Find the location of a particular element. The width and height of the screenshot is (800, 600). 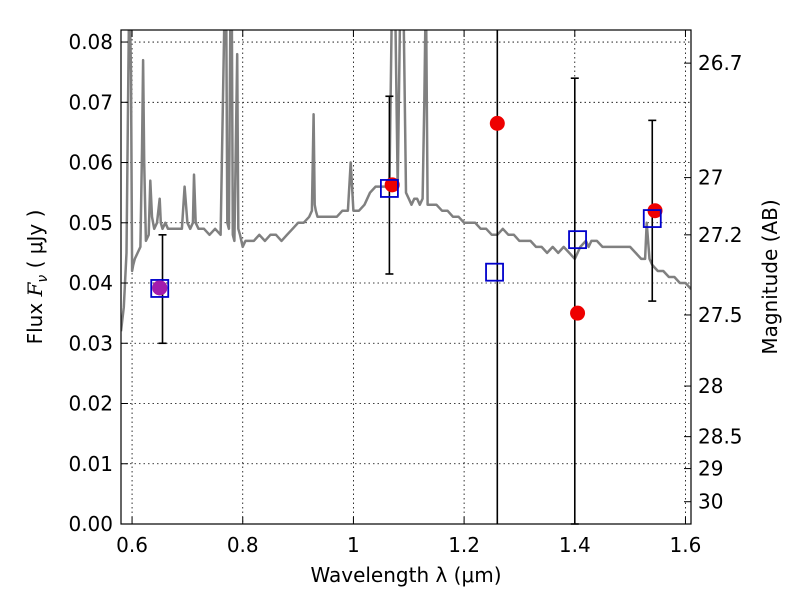

y-tick-label: 0.06 is located at coordinates (90, 163).